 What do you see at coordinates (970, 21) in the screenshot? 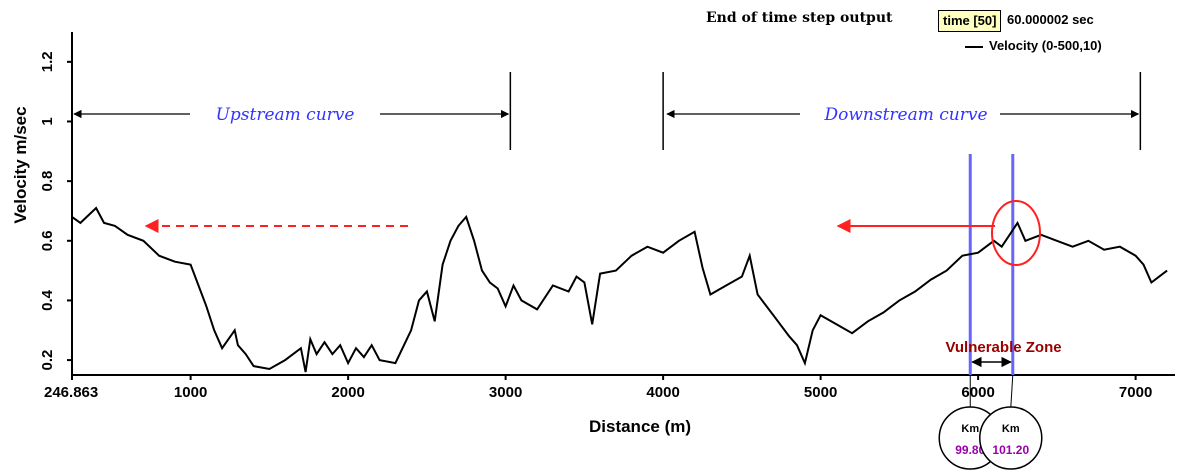
I see `time-step-badge: time [50]` at bounding box center [970, 21].